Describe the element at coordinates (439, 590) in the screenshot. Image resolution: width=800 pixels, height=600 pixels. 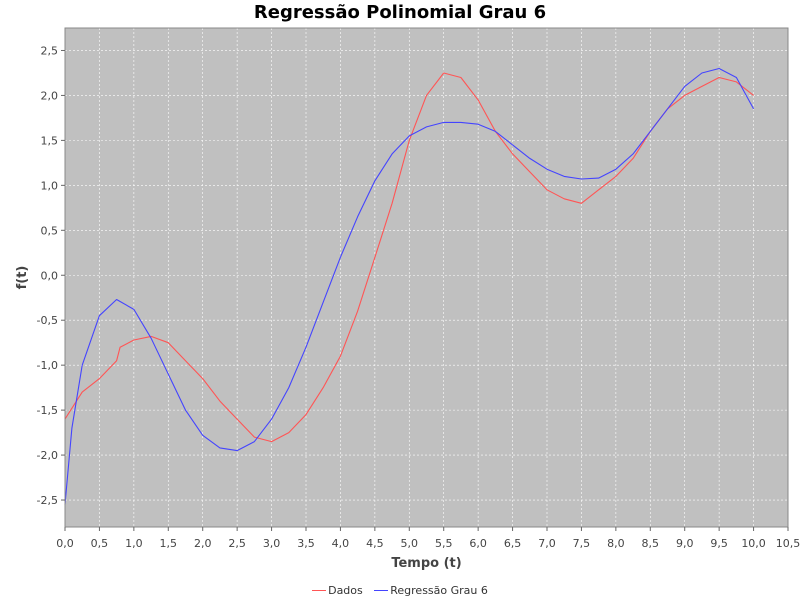
I see `legend-label-regressao: Regressão Grau 6` at that location.